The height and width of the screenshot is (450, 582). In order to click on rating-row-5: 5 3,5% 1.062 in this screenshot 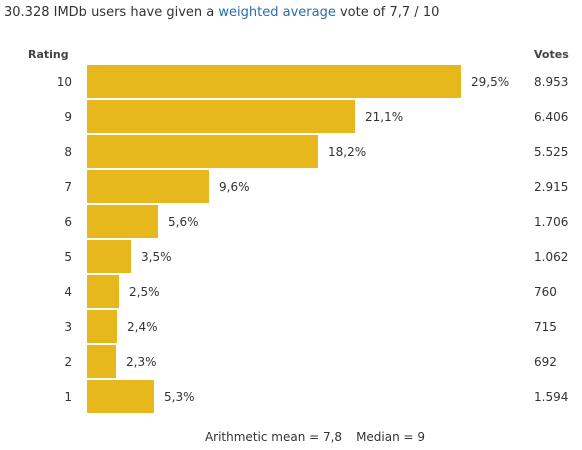, I will do `click(291, 257)`.